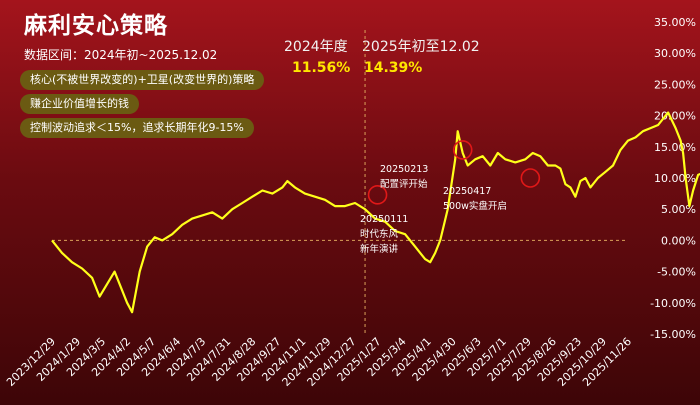  Describe the element at coordinates (379, 249) in the screenshot. I see `event-annotation: 新年演讲` at that location.